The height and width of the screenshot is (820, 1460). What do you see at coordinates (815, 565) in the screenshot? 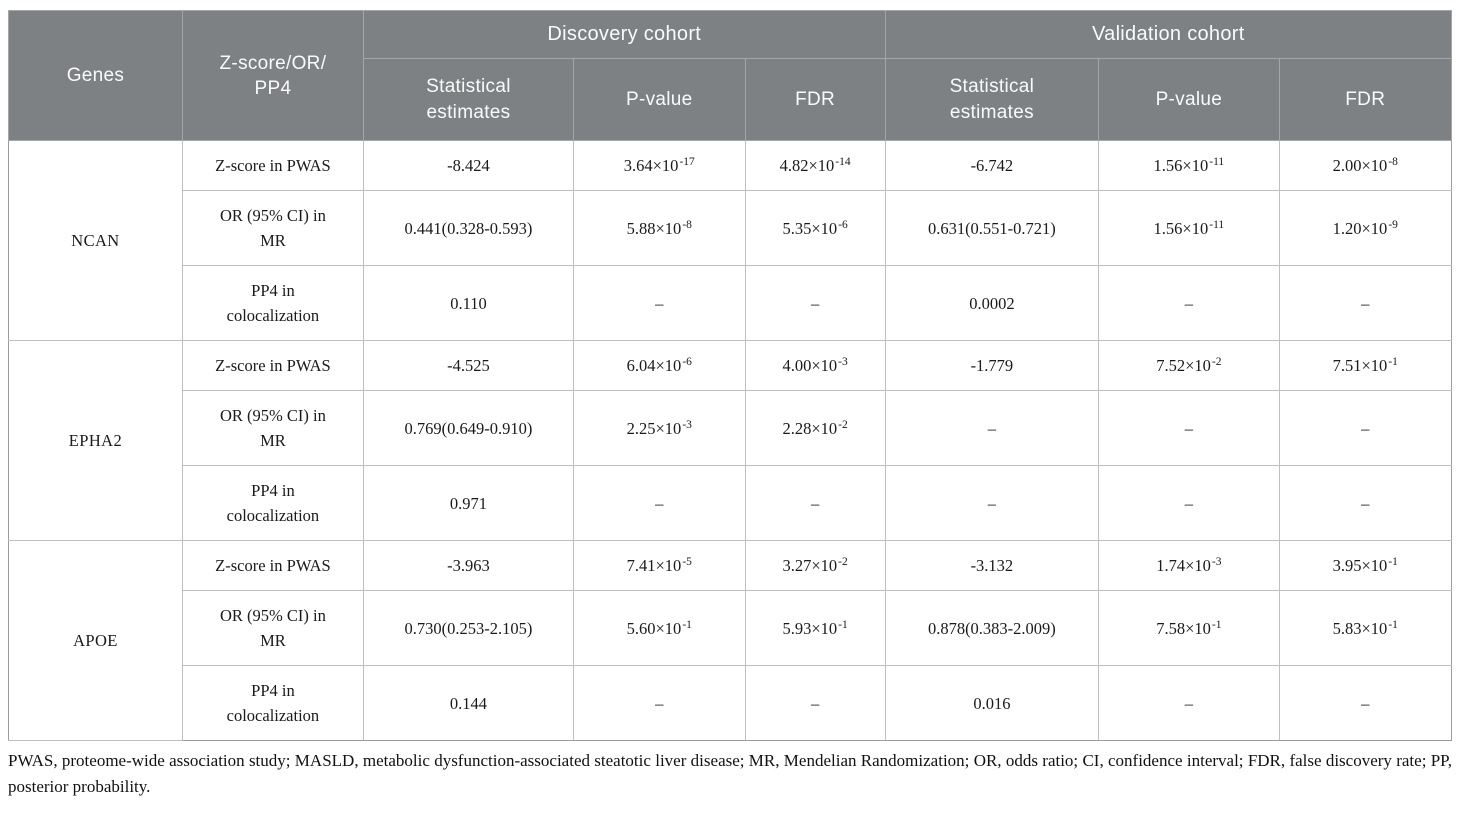
I see `value-cell: 3.27×10⁻²` at bounding box center [815, 565].